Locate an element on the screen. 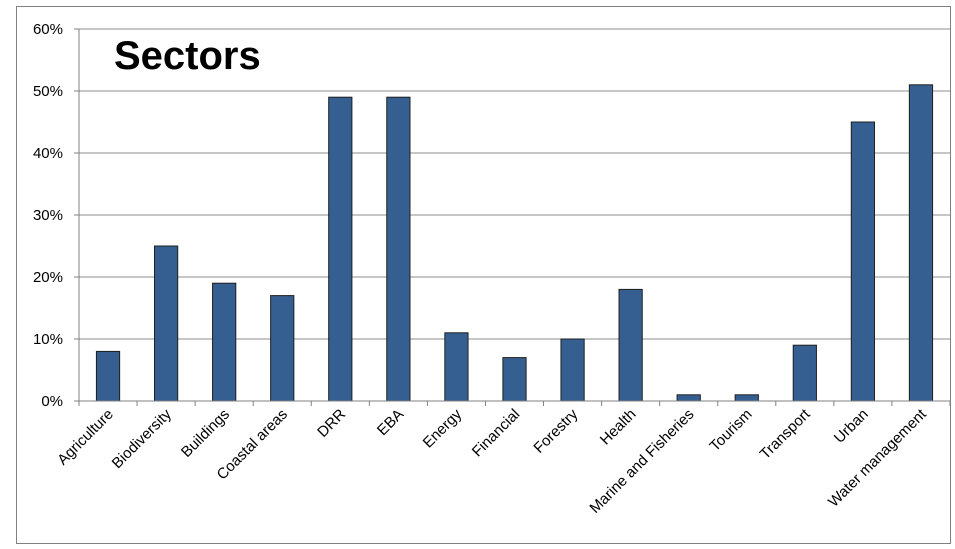 This screenshot has width=955, height=549. x-tick-label: Urban is located at coordinates (851, 426).